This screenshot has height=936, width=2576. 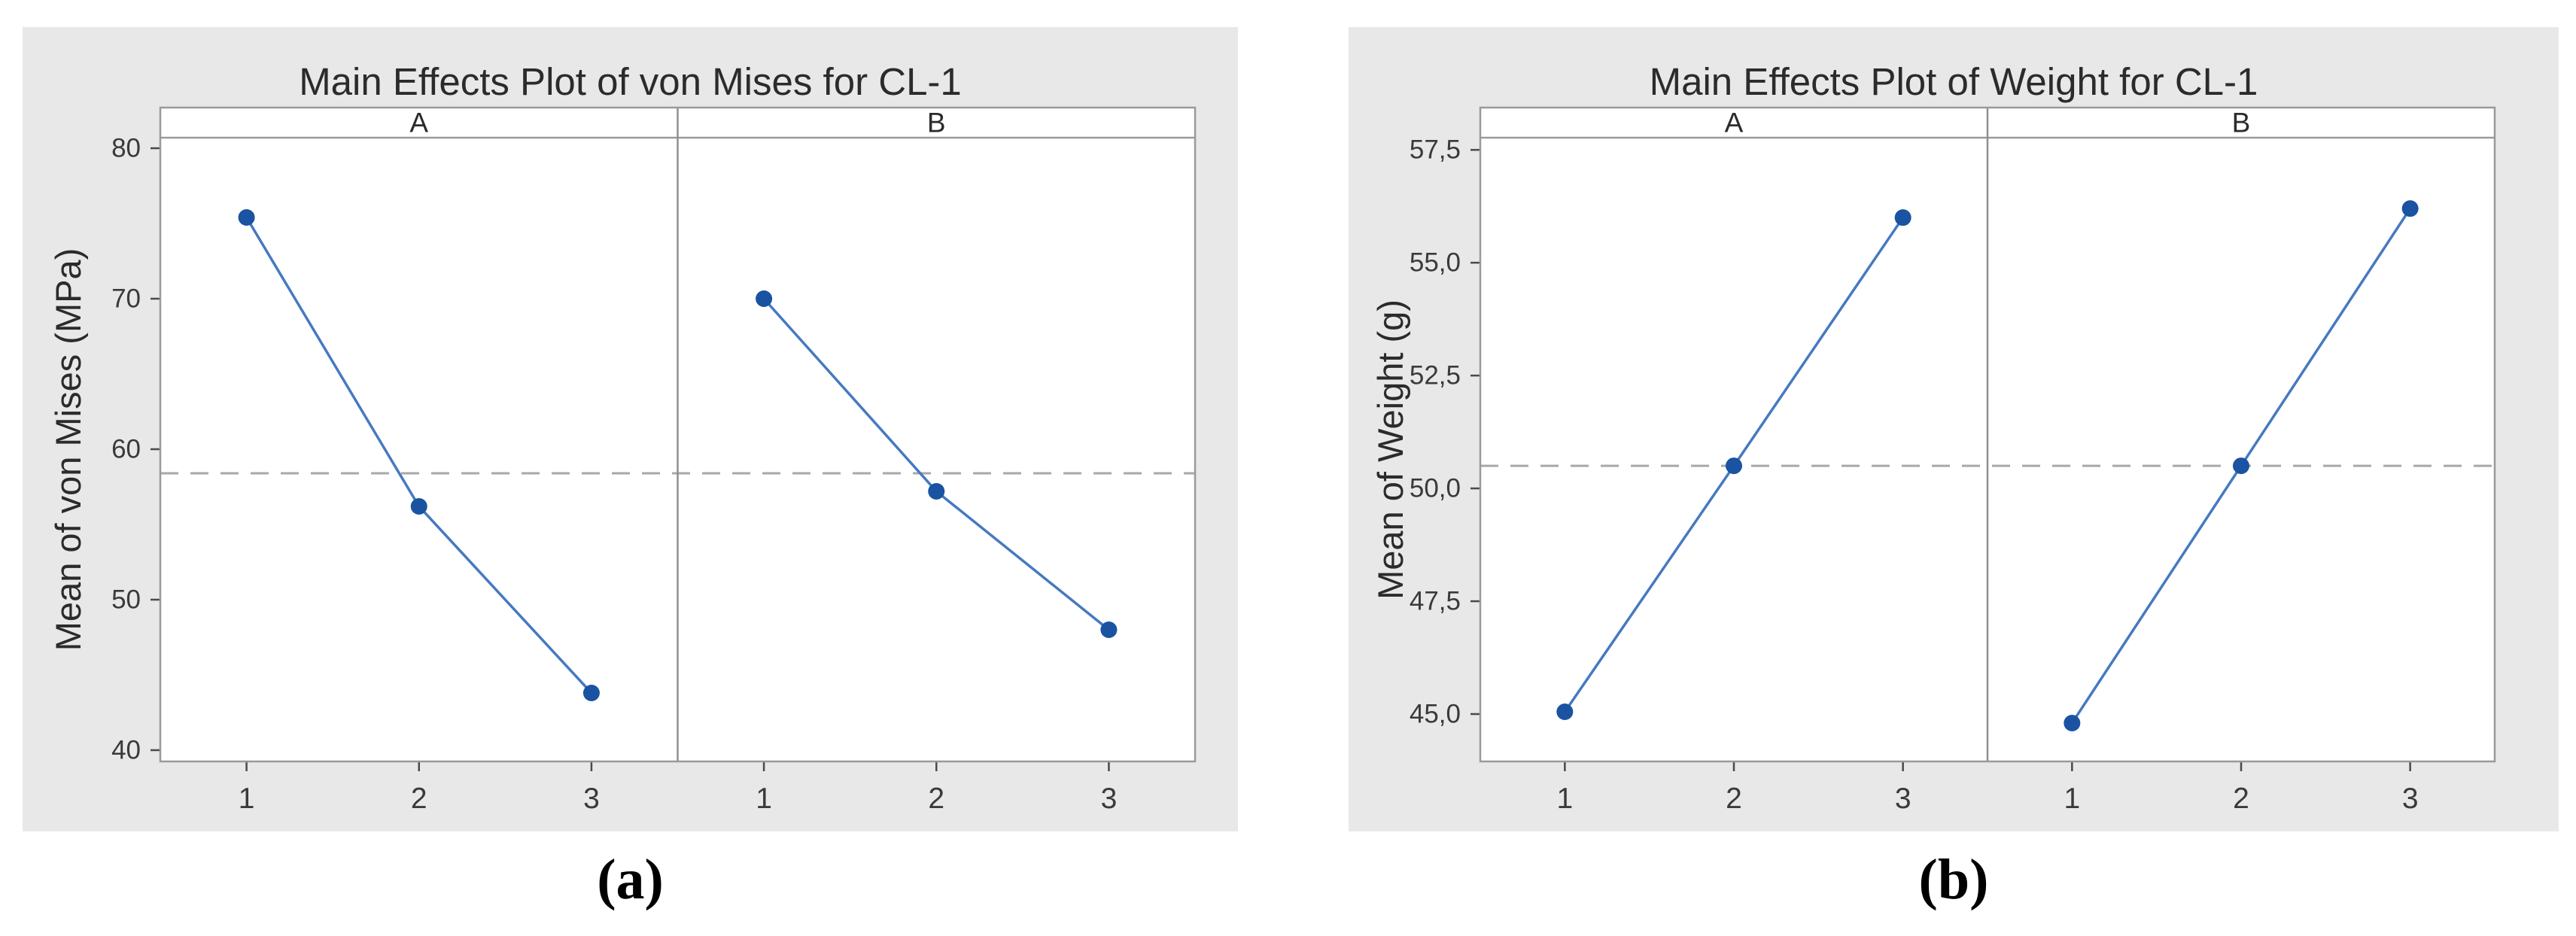 I want to click on y-tick-label: 47,5, so click(x=1435, y=601).